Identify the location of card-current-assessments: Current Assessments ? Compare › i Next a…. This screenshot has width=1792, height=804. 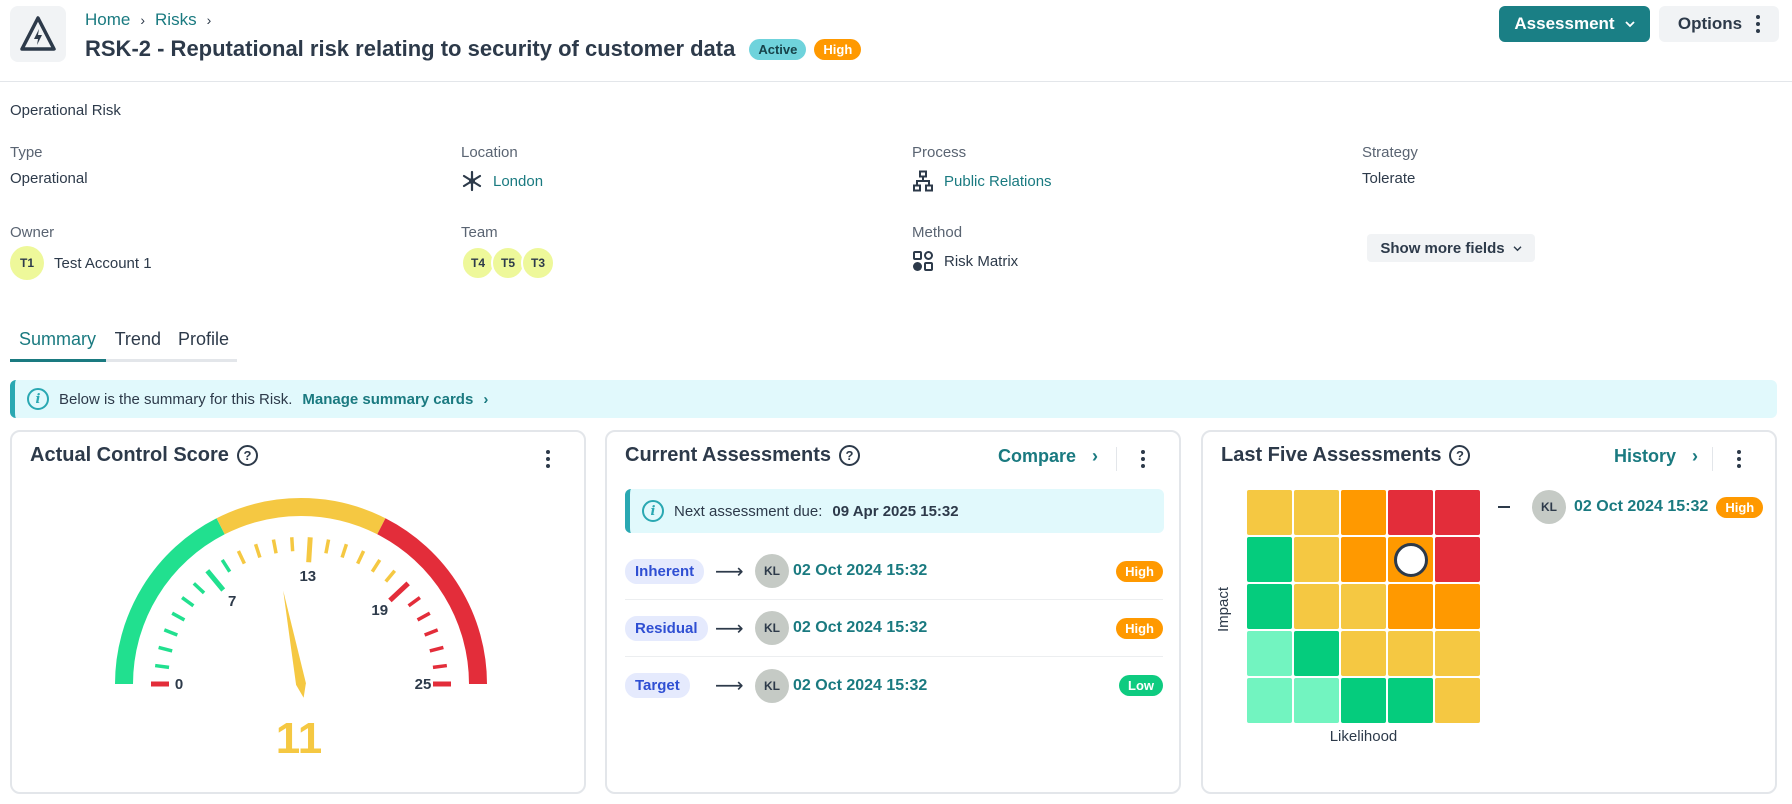
(893, 612).